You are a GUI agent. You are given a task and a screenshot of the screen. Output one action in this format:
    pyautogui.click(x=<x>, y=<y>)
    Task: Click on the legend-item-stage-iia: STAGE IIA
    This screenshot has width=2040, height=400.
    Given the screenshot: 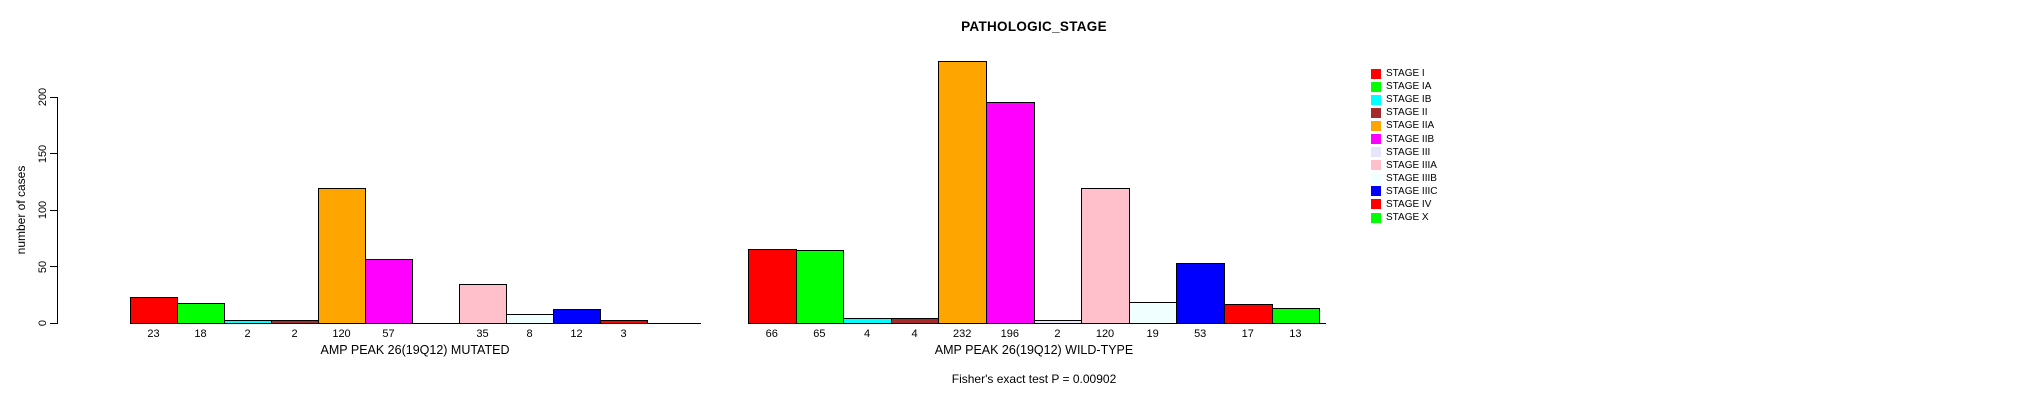 What is the action you would take?
    pyautogui.click(x=1404, y=125)
    